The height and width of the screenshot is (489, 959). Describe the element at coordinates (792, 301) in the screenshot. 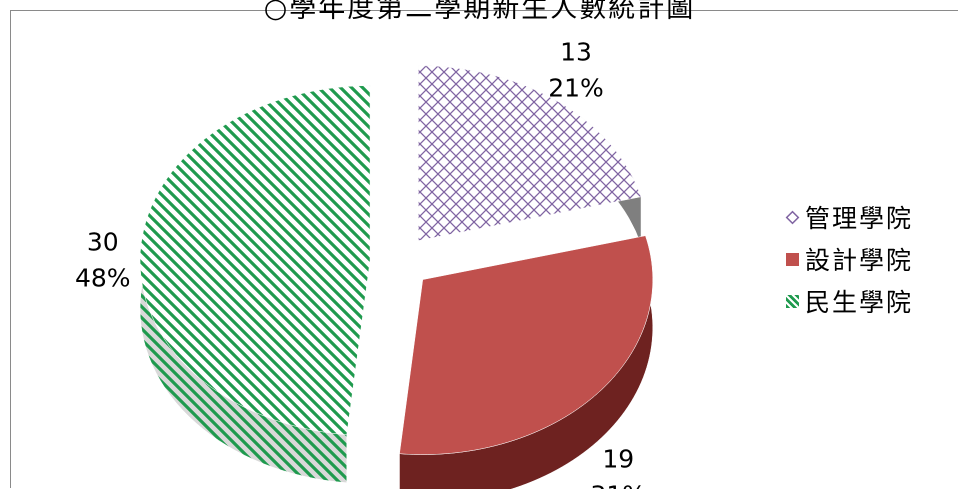

I see `legend-swatch-stripe-icon` at that location.